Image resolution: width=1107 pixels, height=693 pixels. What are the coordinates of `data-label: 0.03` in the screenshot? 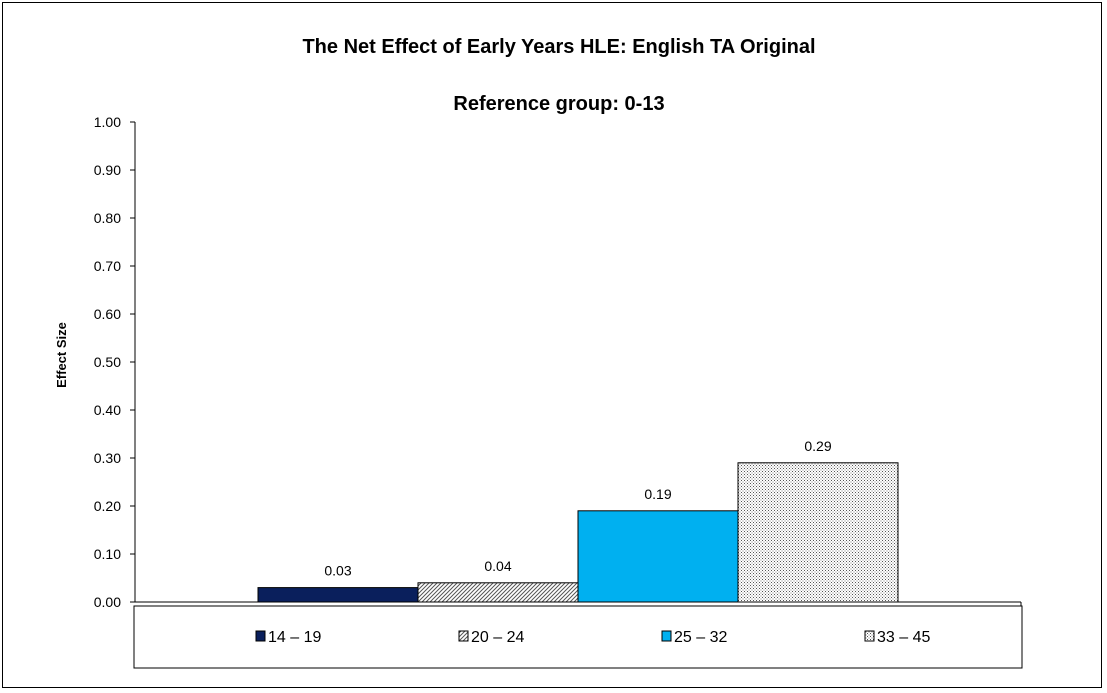 It's located at (337, 571).